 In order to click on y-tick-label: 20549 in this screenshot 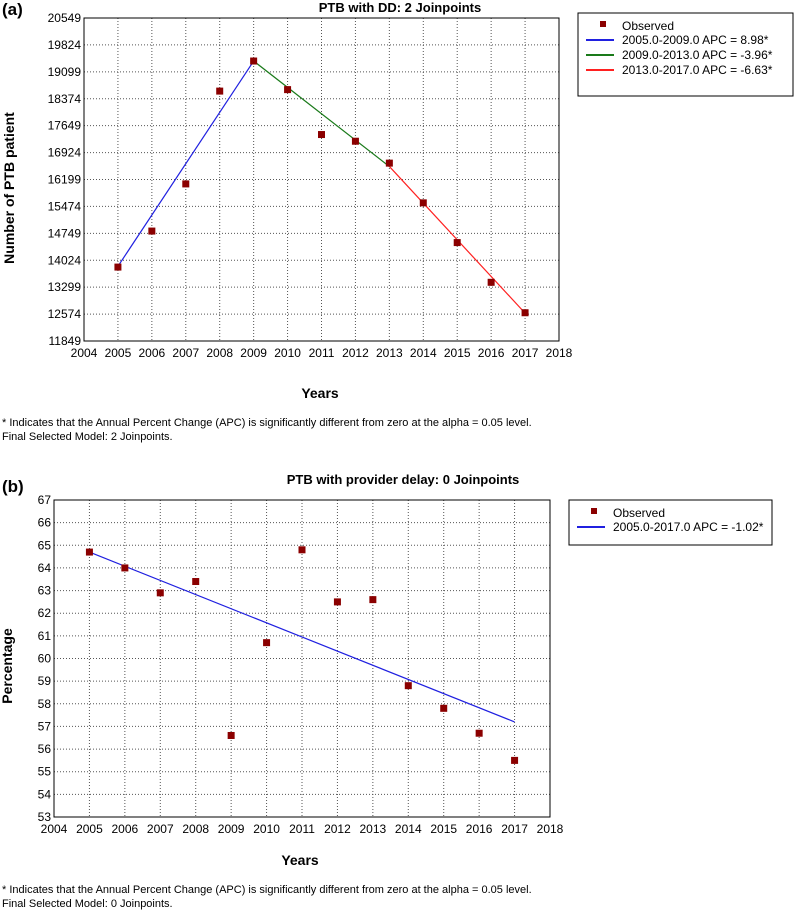, I will do `click(65, 18)`.